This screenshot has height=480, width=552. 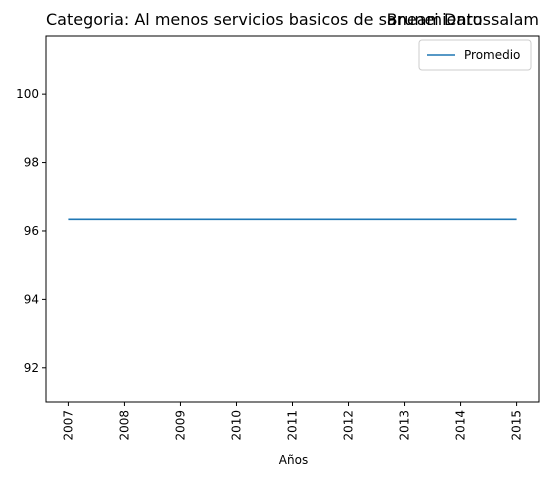 What do you see at coordinates (180, 425) in the screenshot?
I see `x-tick-label: 2009` at bounding box center [180, 425].